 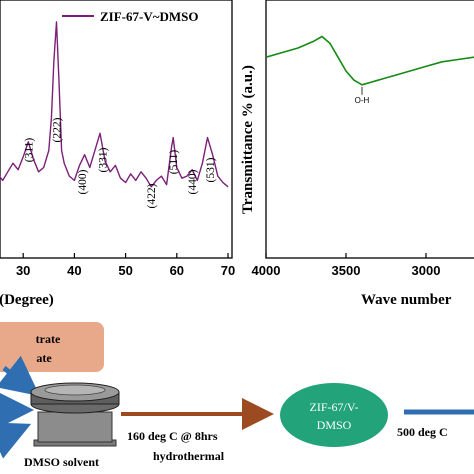 What do you see at coordinates (52, 347) in the screenshot?
I see `precursor-box` at bounding box center [52, 347].